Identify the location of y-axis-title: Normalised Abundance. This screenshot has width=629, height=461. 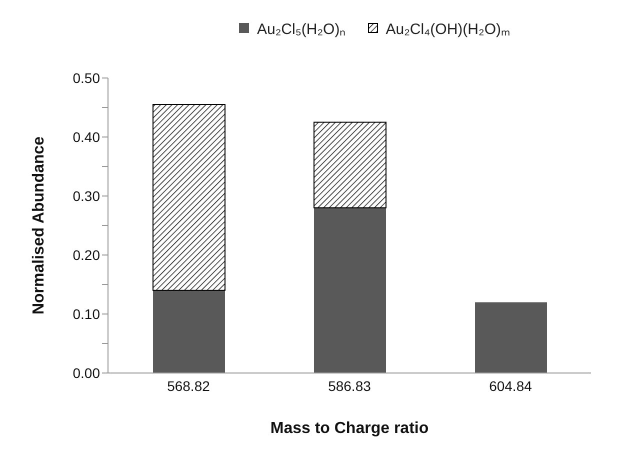
(39, 225).